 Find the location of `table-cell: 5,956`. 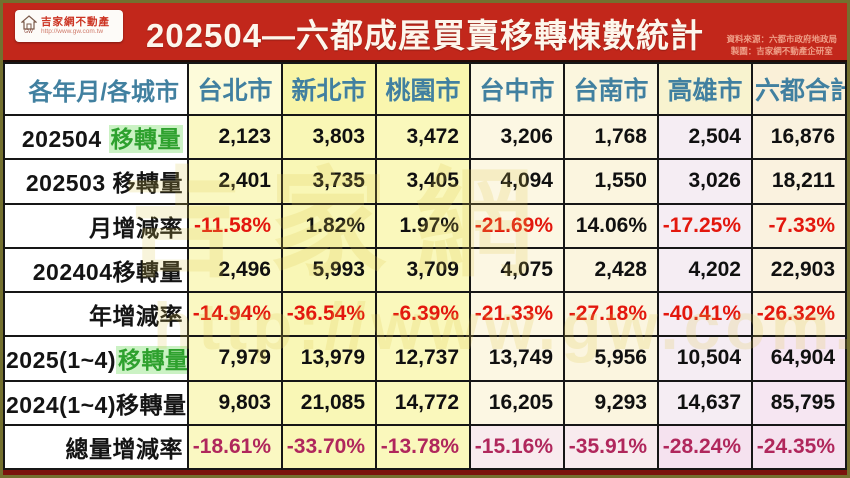

table-cell: 5,956 is located at coordinates (611, 358).